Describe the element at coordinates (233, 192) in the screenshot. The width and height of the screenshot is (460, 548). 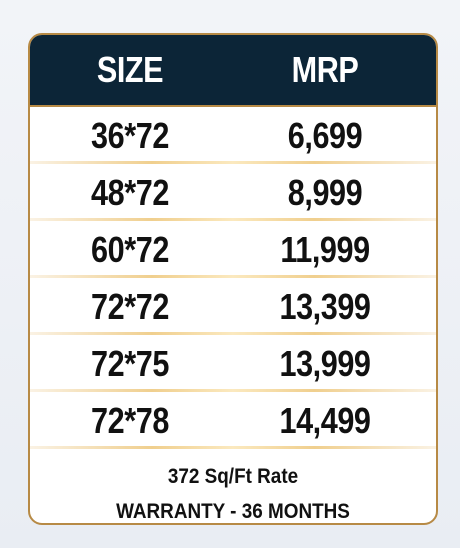
I see `table-row: 48*72 8,999` at that location.